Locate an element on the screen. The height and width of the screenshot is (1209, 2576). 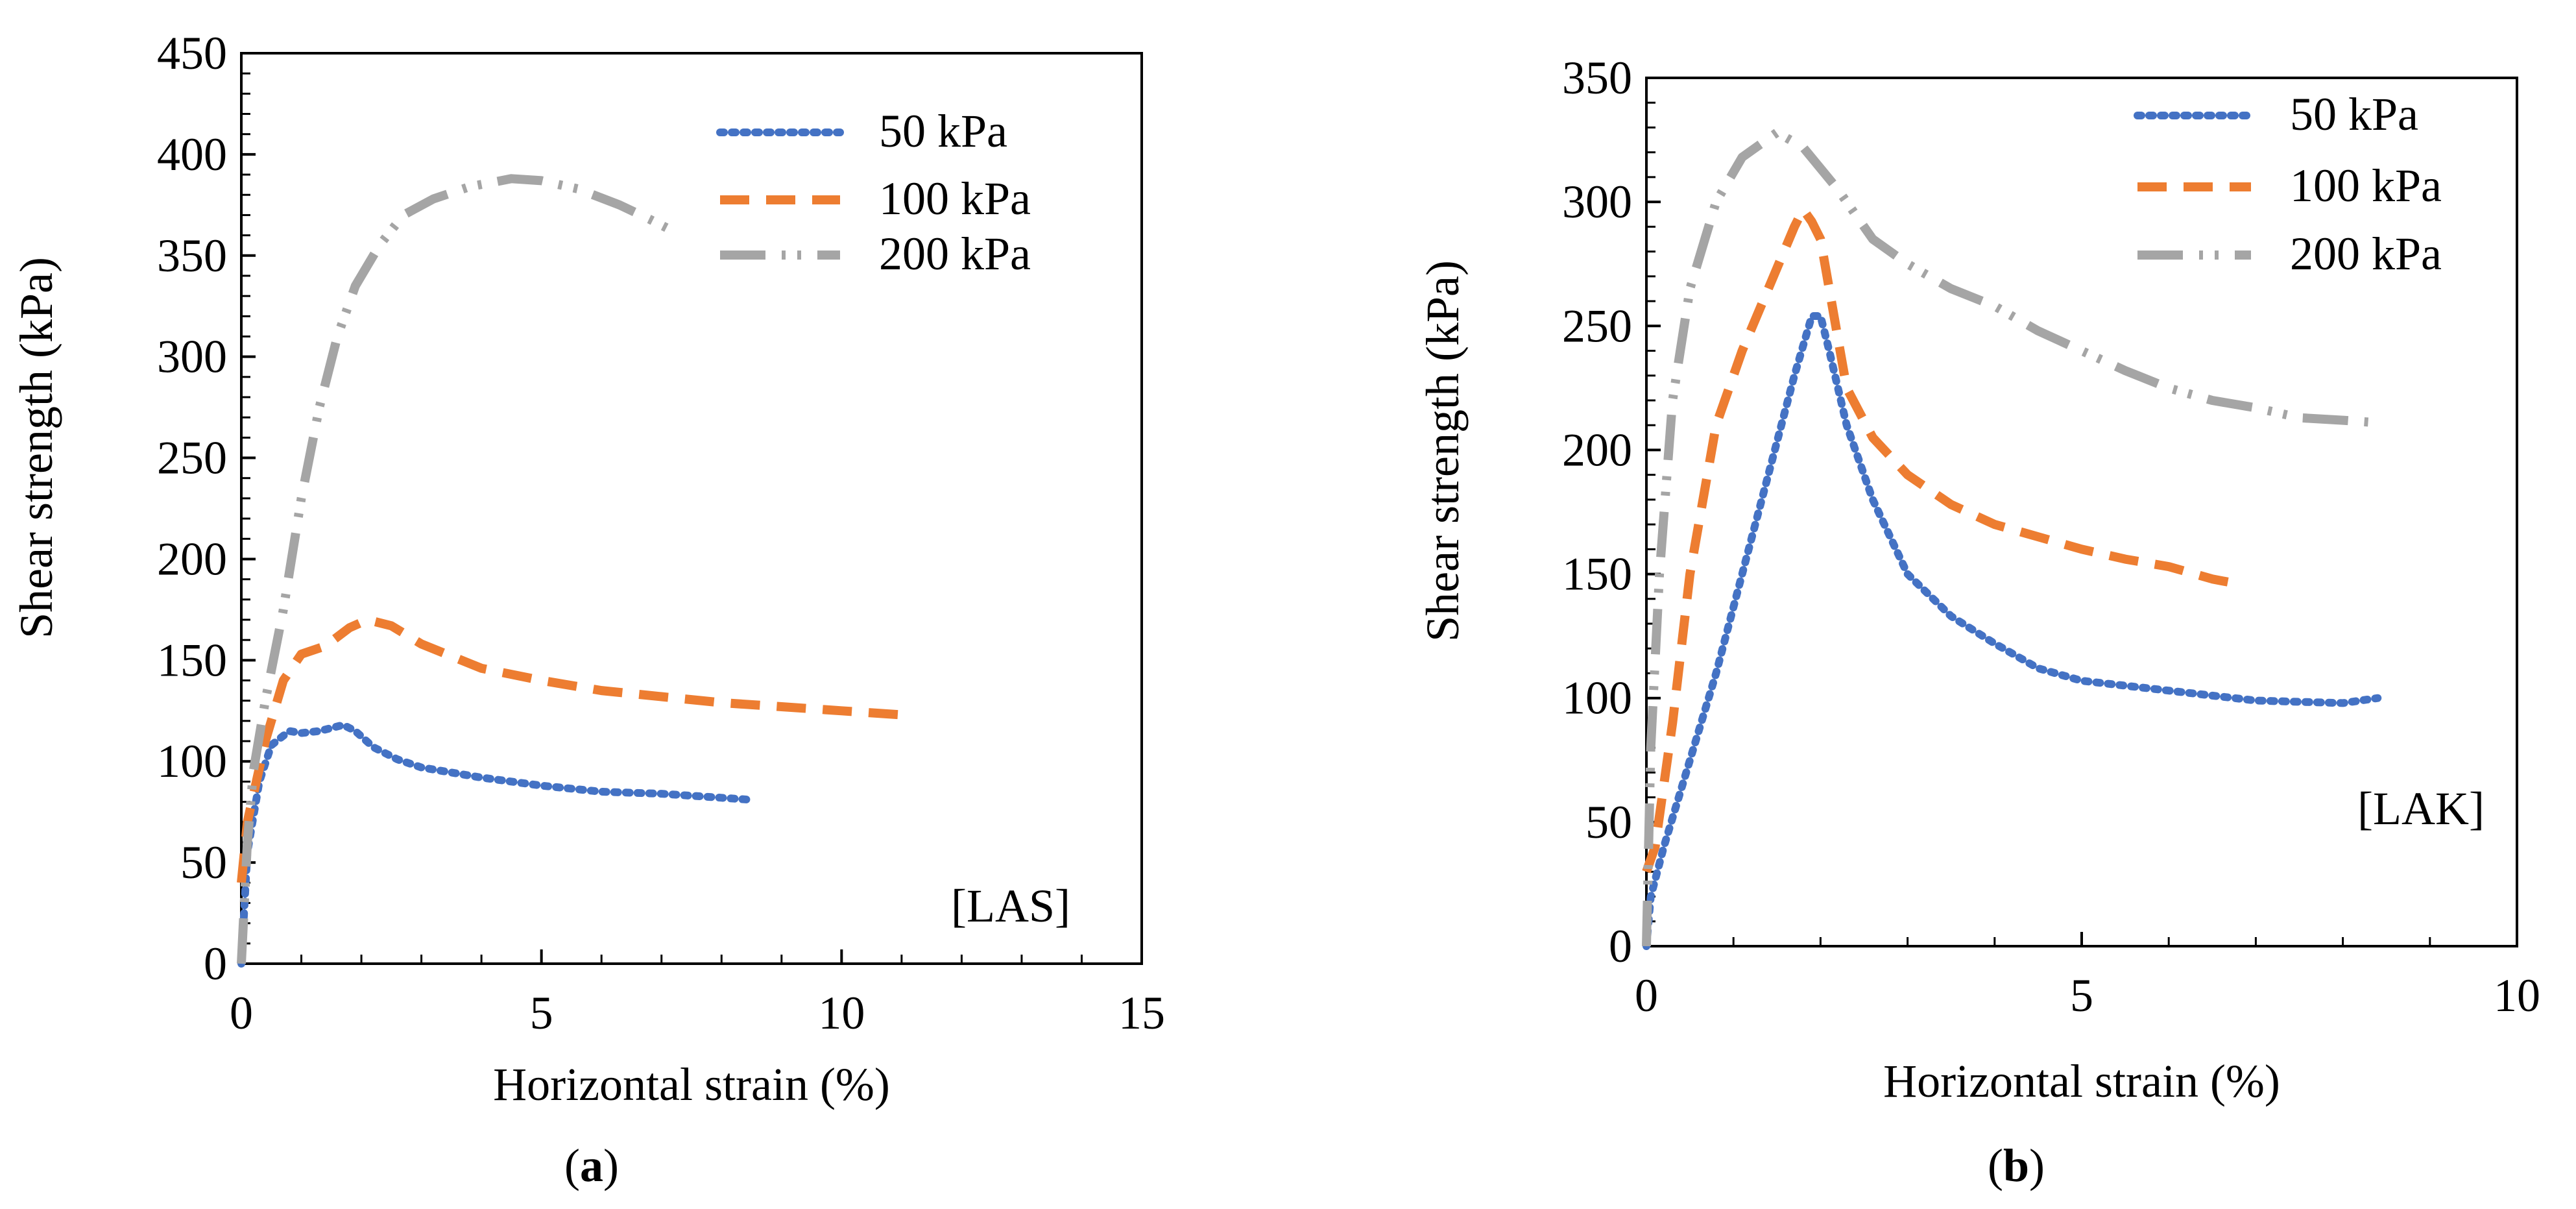
panel-tag: [LAS] is located at coordinates (1010, 906).